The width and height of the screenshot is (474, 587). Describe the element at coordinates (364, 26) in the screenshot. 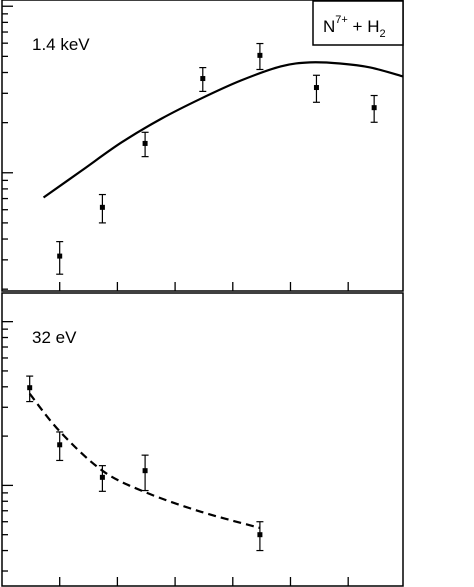

I see `legend-mid: + H` at that location.